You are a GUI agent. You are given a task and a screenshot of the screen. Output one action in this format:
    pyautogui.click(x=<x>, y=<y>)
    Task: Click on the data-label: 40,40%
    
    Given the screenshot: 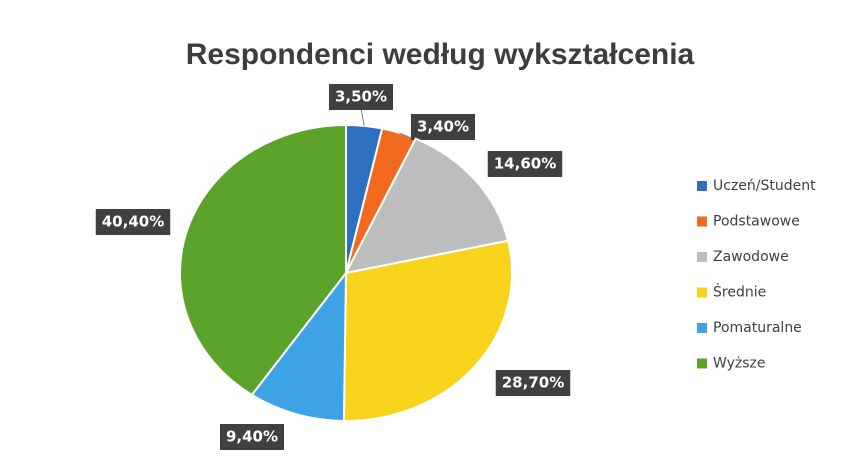 What is the action you would take?
    pyautogui.click(x=133, y=222)
    